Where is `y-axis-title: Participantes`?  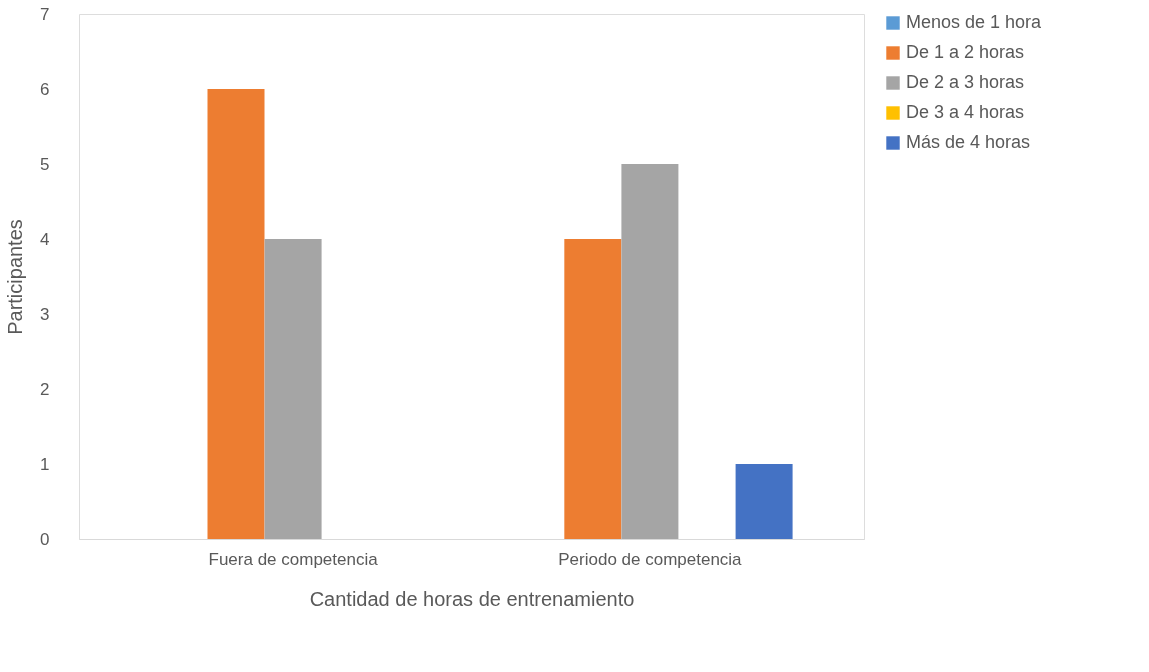
y-axis-title: Participantes is located at coordinates (15, 277).